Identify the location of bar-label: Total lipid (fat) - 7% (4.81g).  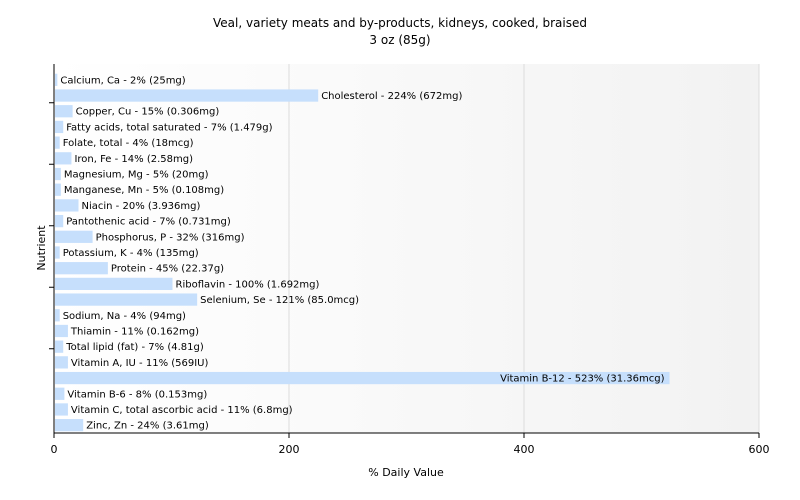
(134, 347).